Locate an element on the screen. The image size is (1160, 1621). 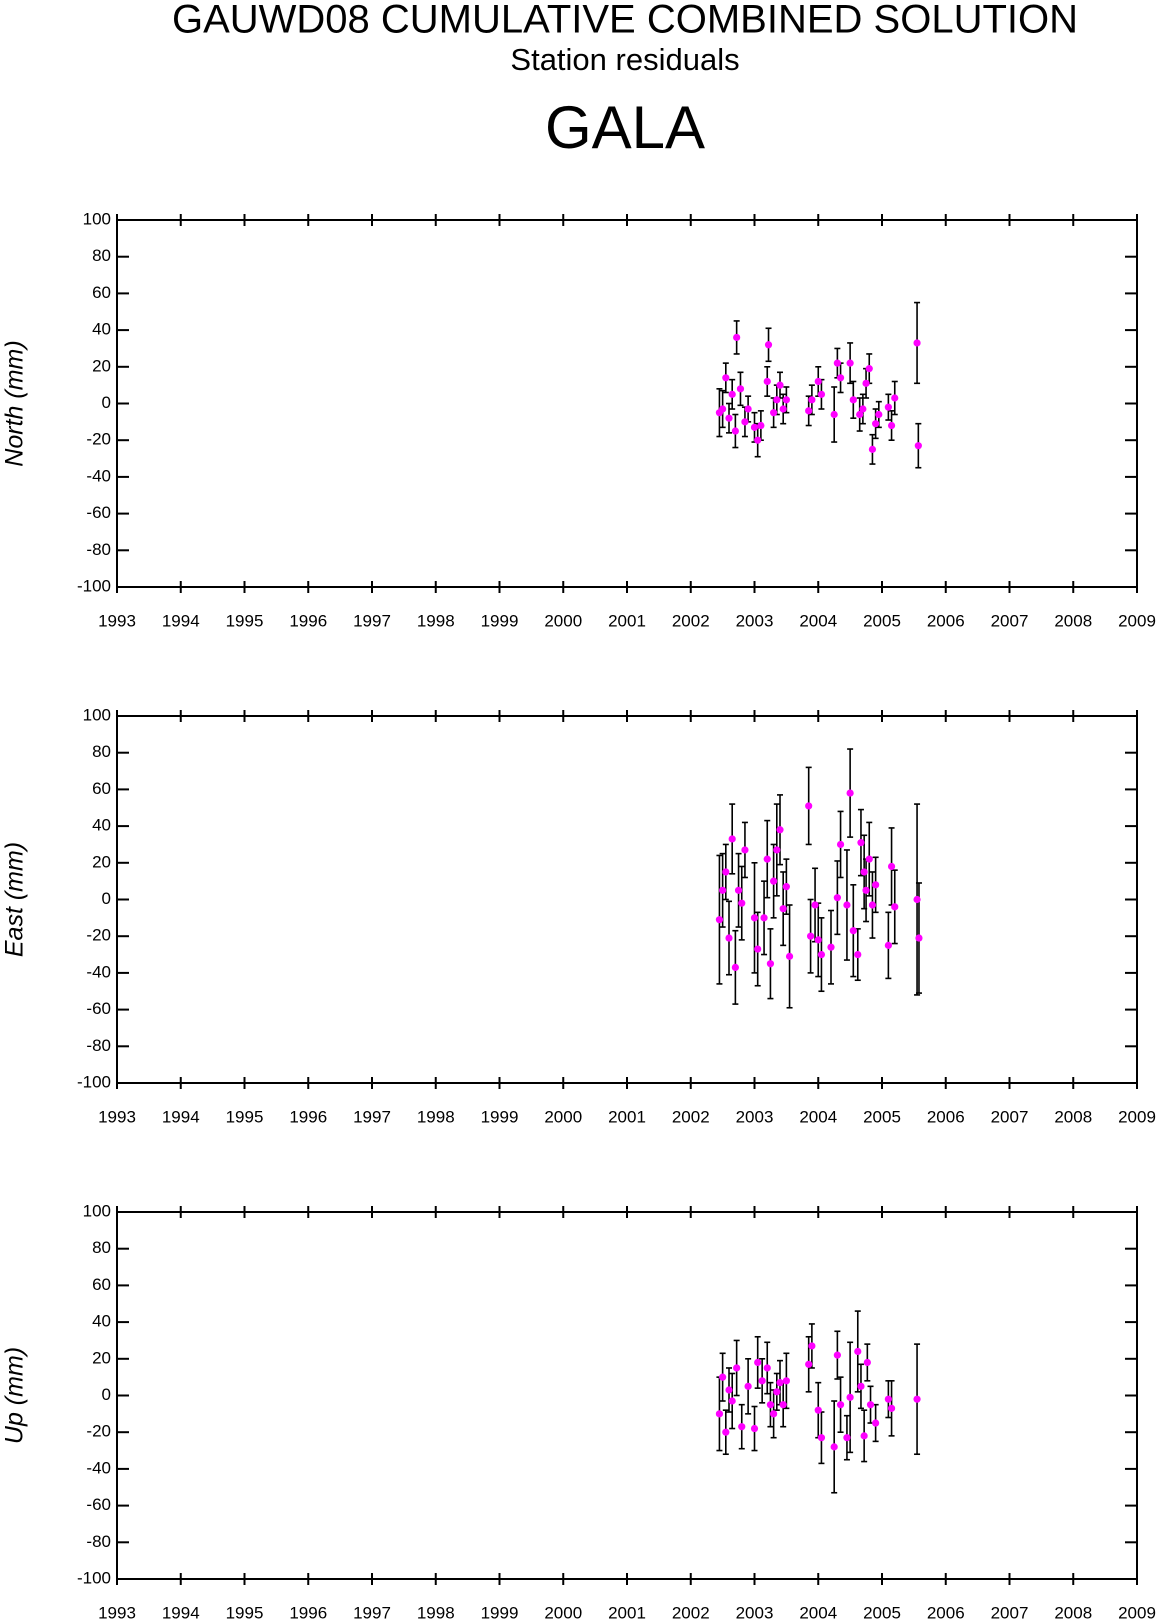
x-tick-label: 2009 is located at coordinates (1137, 1612).